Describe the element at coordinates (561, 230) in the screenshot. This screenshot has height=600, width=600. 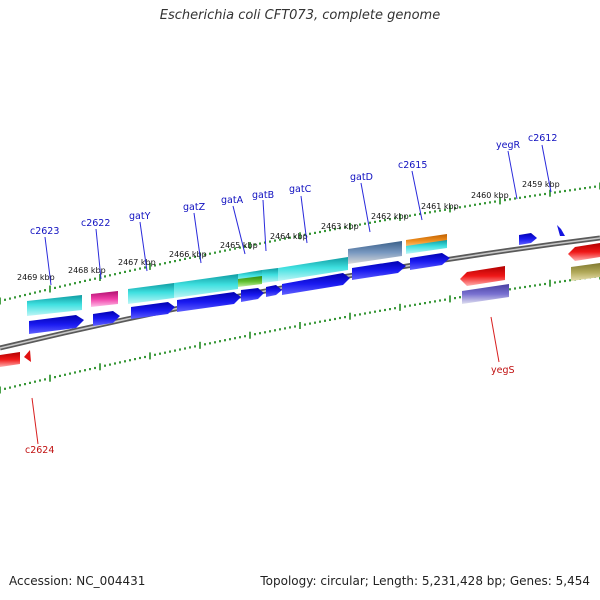
I see `cds-c2612-arrow` at that location.